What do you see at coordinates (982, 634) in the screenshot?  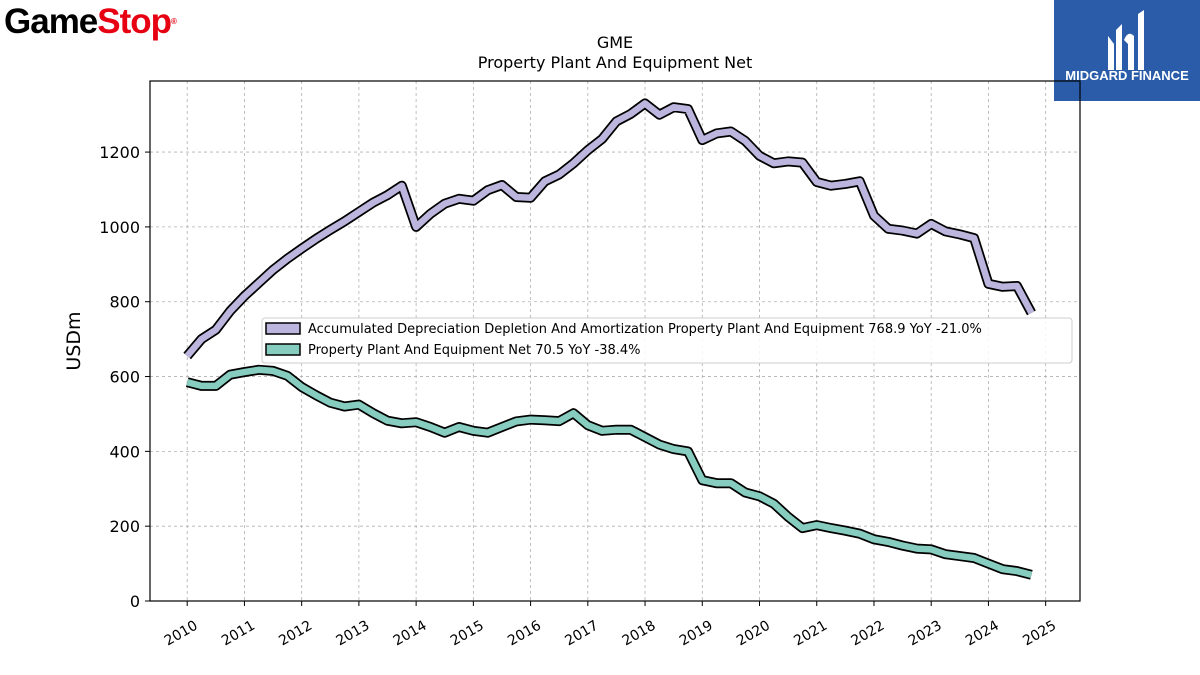 I see `x-tick-label: 2024` at bounding box center [982, 634].